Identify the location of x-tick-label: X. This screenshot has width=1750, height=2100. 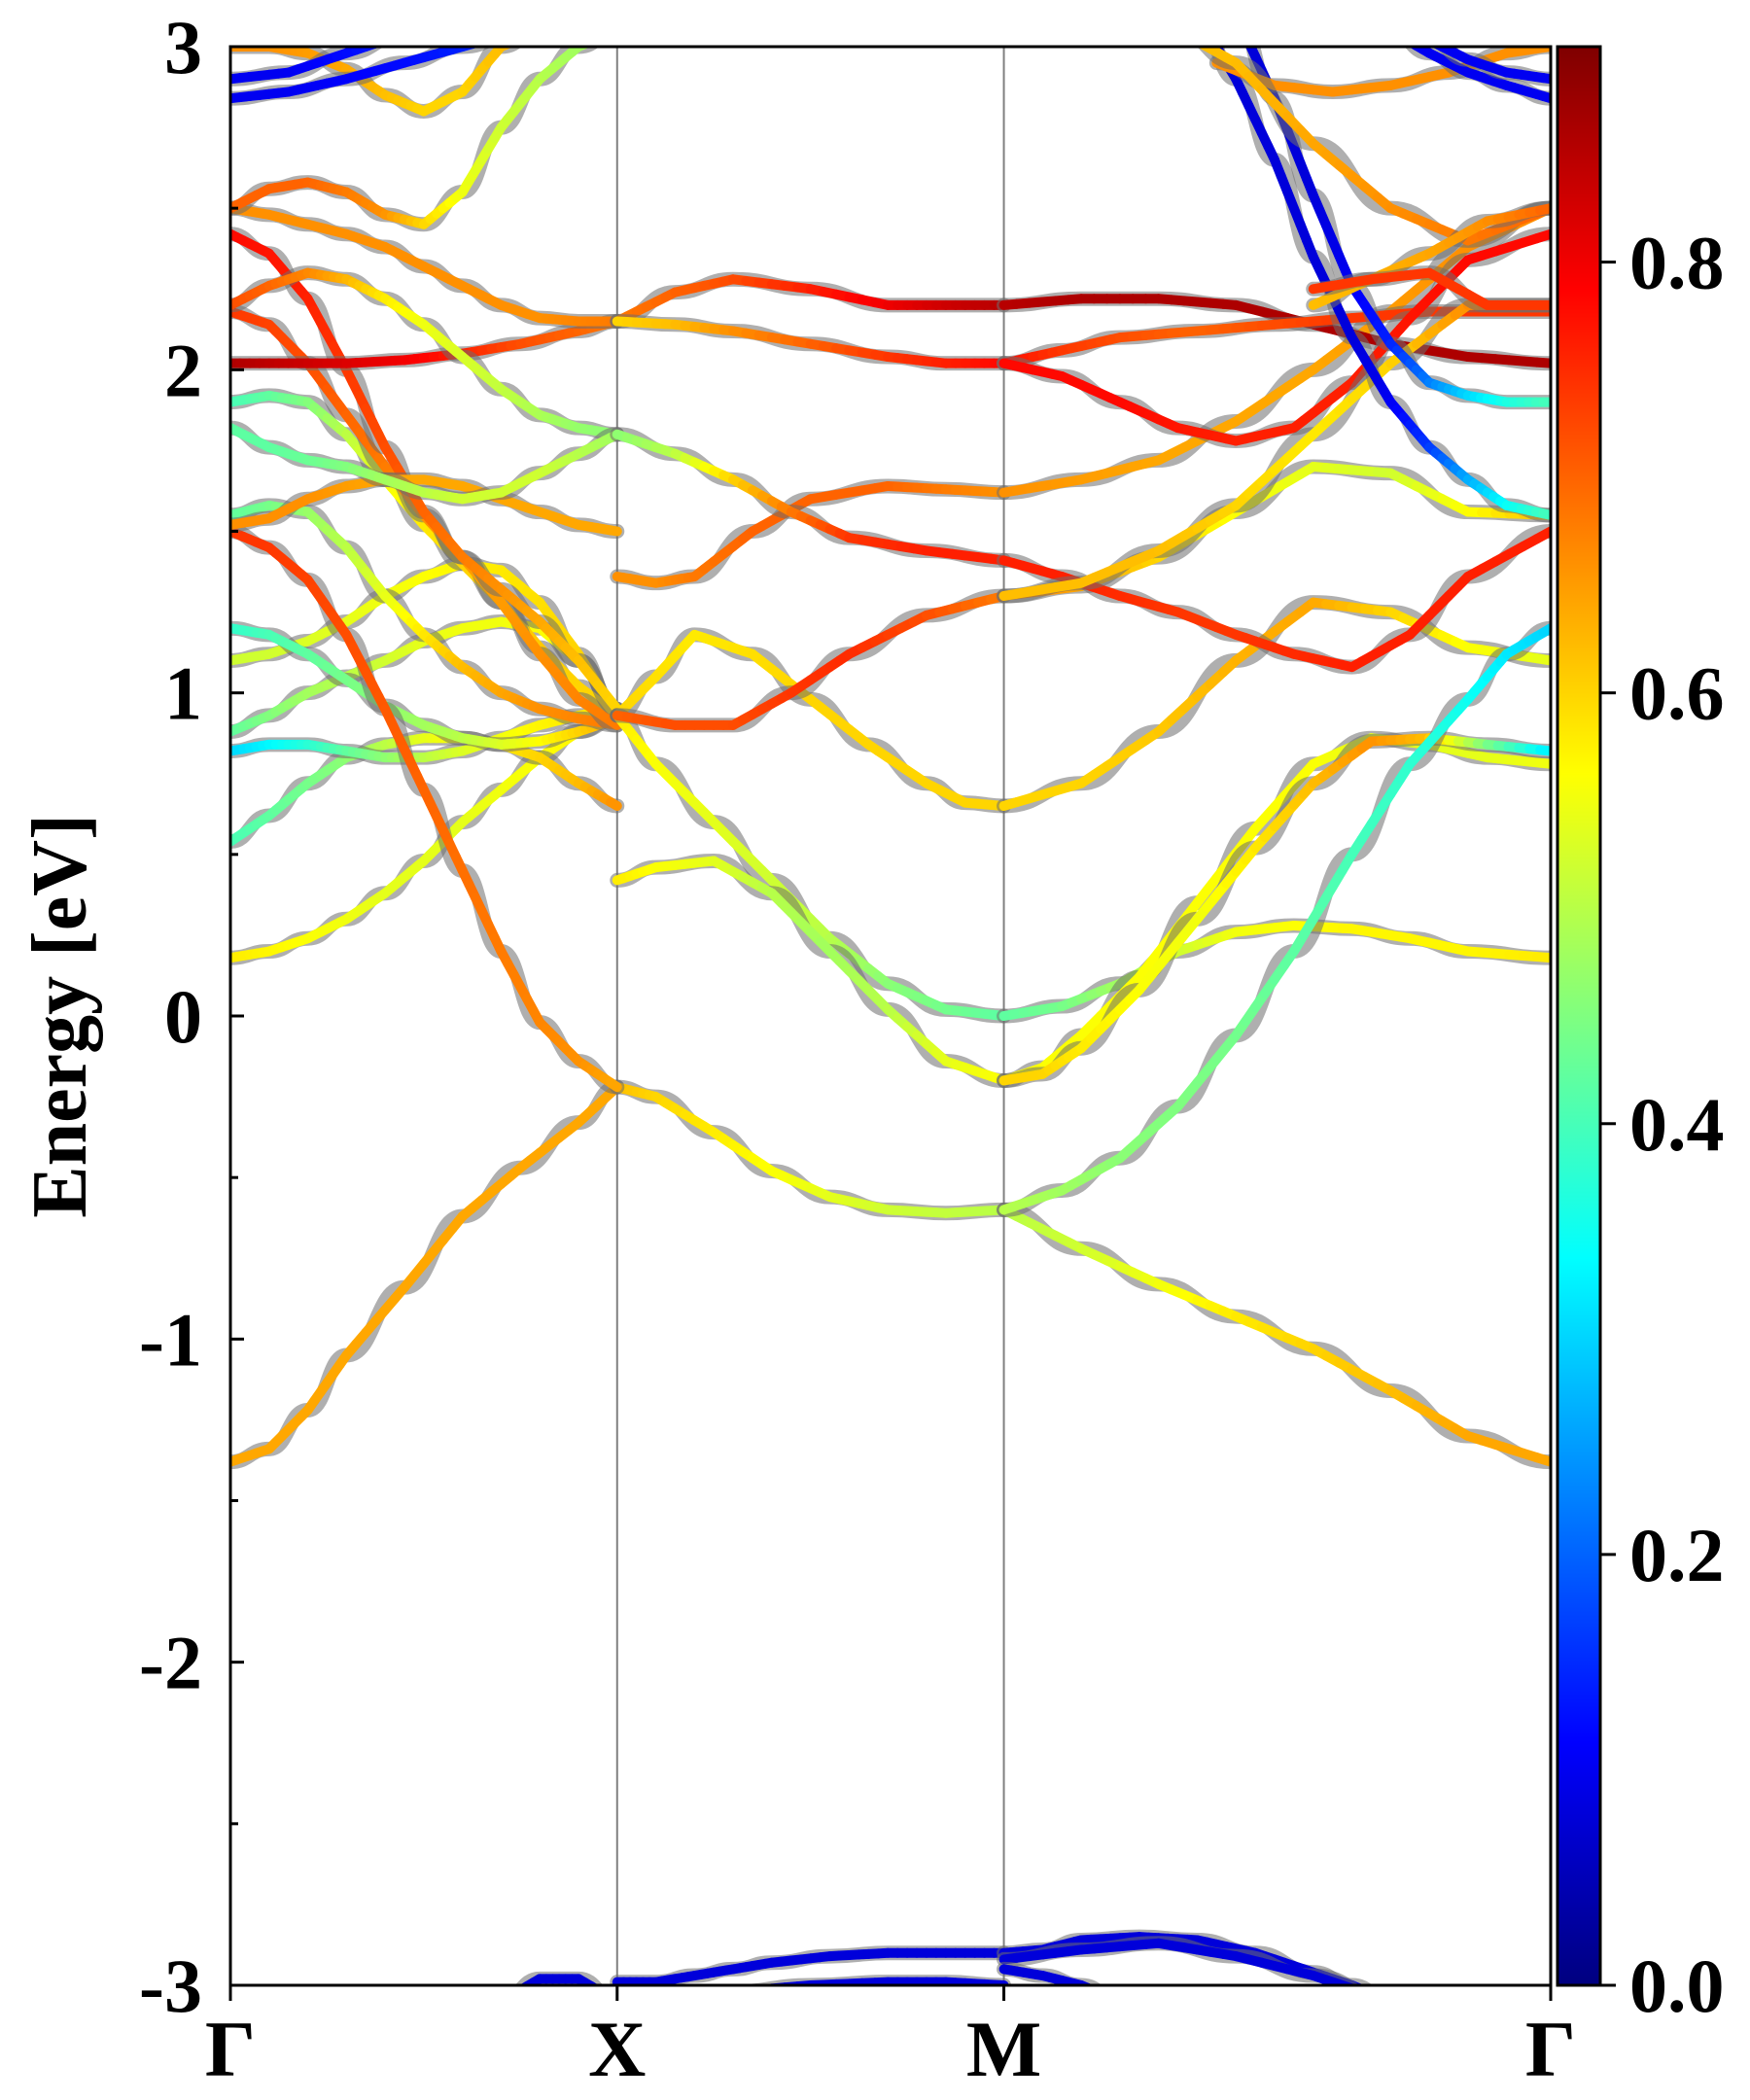
(617, 2049).